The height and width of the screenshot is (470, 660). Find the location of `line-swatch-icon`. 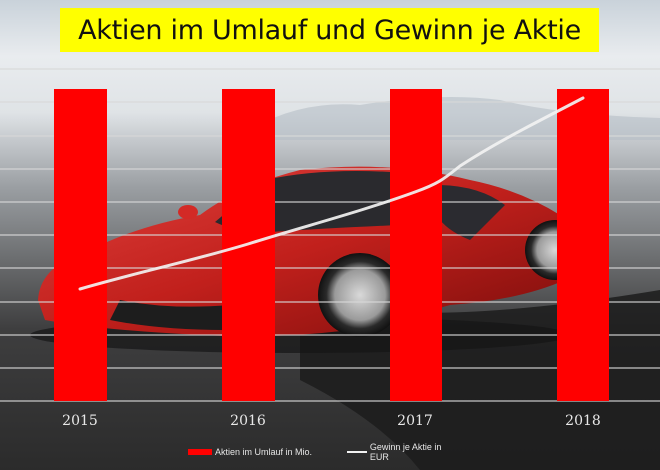

line-swatch-icon is located at coordinates (357, 452).